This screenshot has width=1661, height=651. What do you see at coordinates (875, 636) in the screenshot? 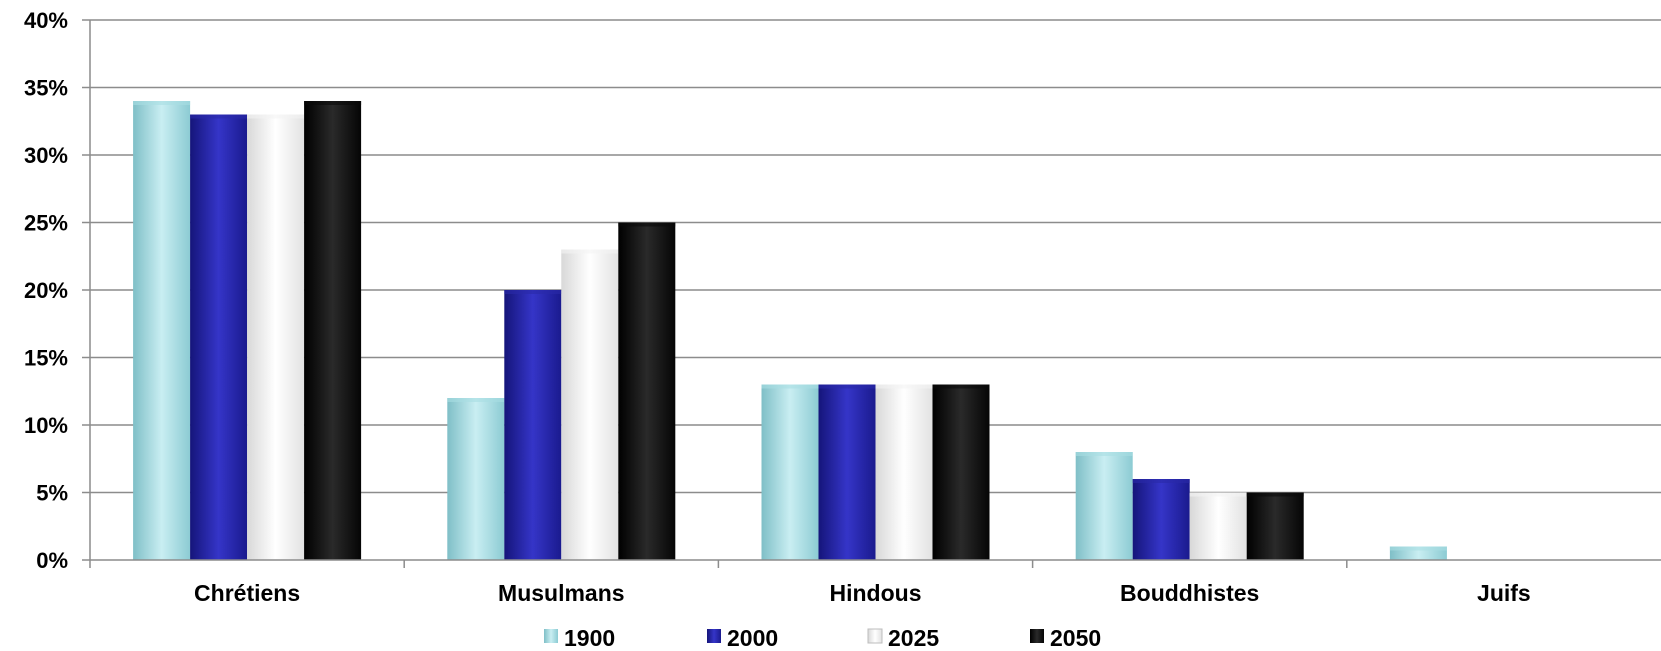
I see `legend-swatch-2025` at bounding box center [875, 636].